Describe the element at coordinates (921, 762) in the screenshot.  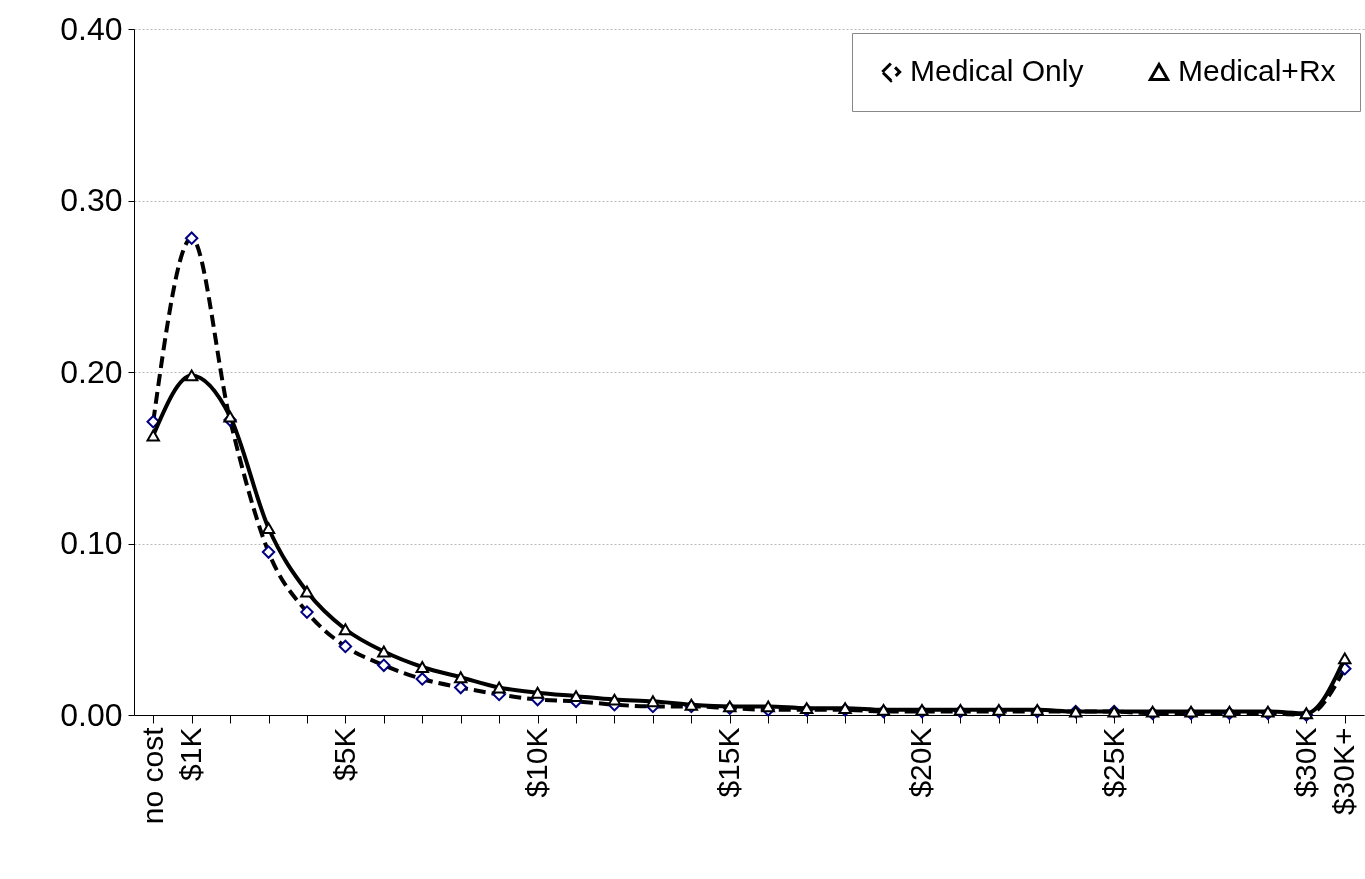
I see `x-tick-label: $20K` at that location.